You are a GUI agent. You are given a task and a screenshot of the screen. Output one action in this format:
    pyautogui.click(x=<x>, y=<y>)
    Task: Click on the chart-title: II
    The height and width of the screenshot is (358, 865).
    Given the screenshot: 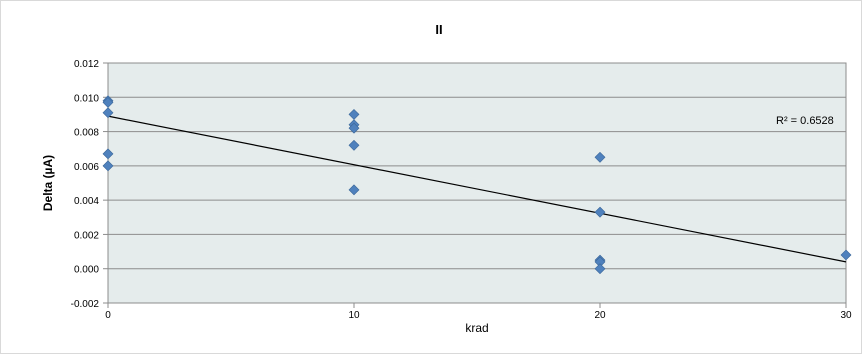 What is the action you would take?
    pyautogui.click(x=438, y=29)
    